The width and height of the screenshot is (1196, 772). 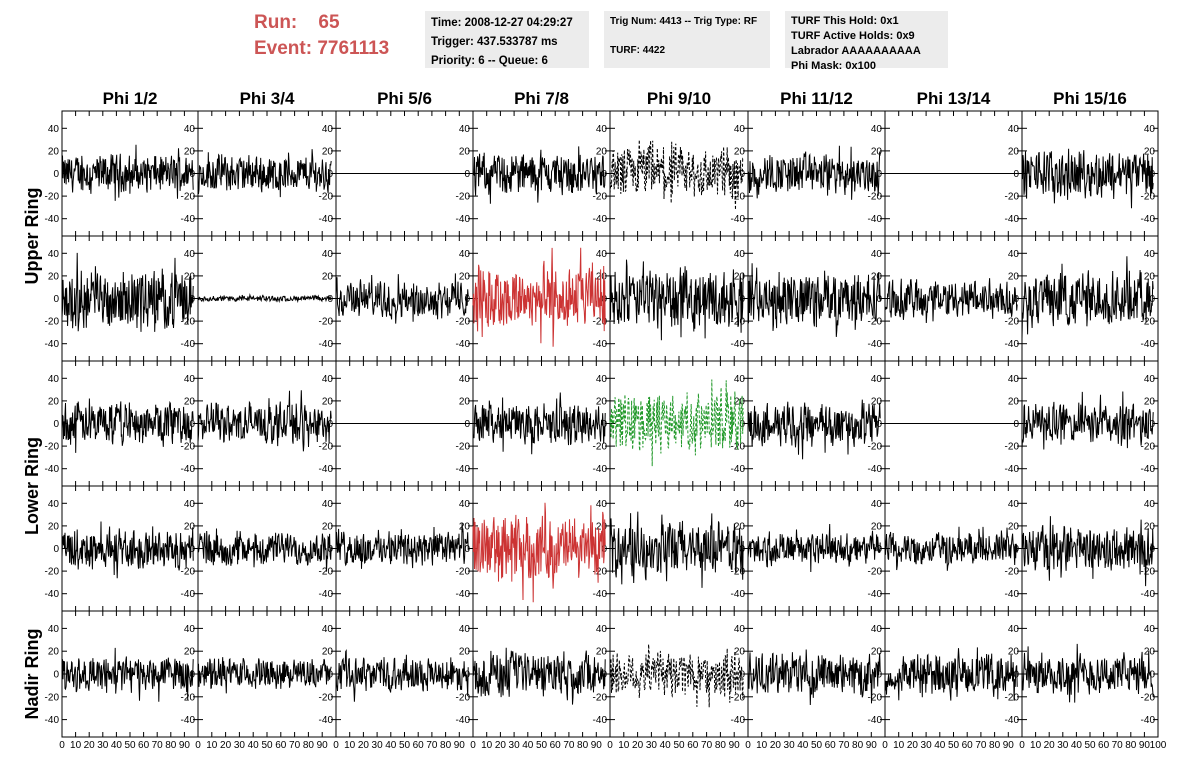 I want to click on priority-text: Priority: 6 -- Queue: 6, so click(x=489, y=61).